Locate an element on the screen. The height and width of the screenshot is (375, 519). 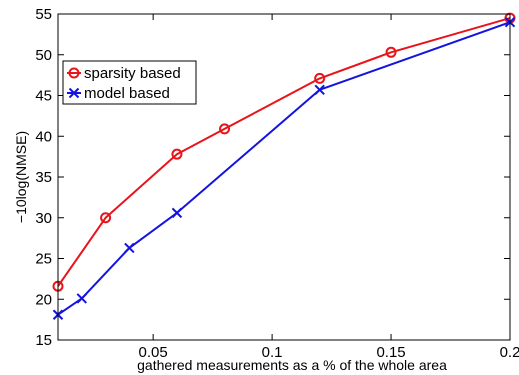
legend: sparsity based model based is located at coordinates (129, 82).